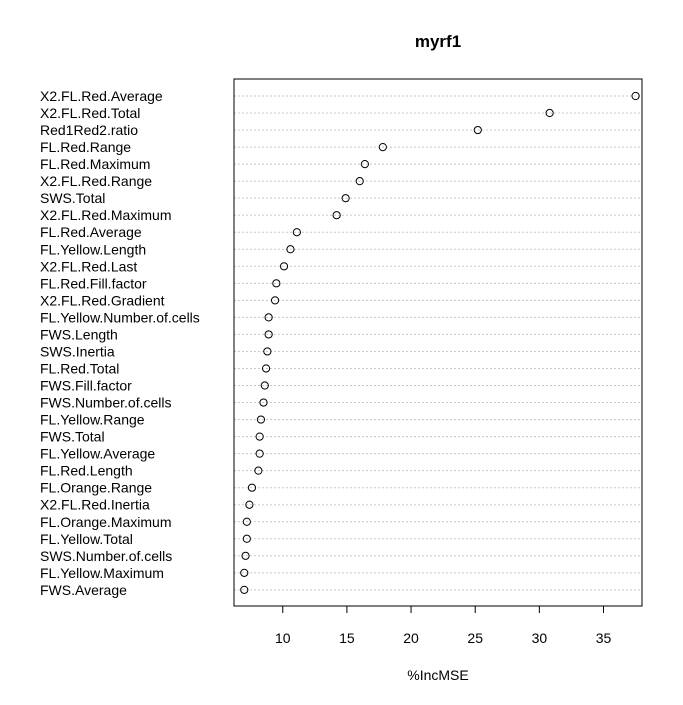  I want to click on category-label: FL.Red.Total, so click(79, 368).